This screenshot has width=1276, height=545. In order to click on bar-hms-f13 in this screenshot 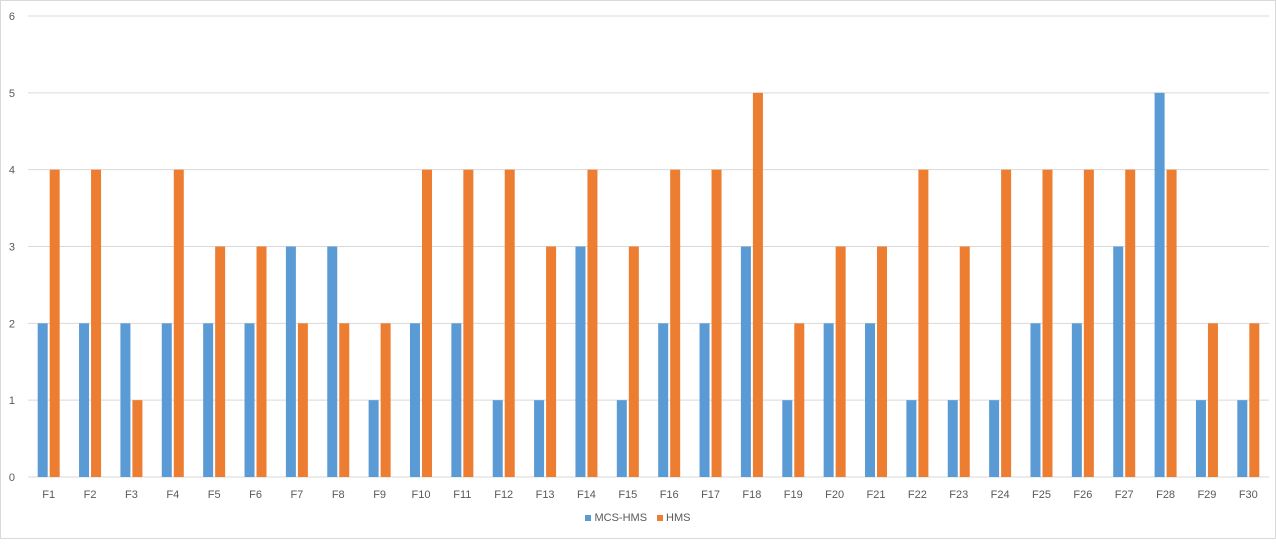, I will do `click(551, 361)`.